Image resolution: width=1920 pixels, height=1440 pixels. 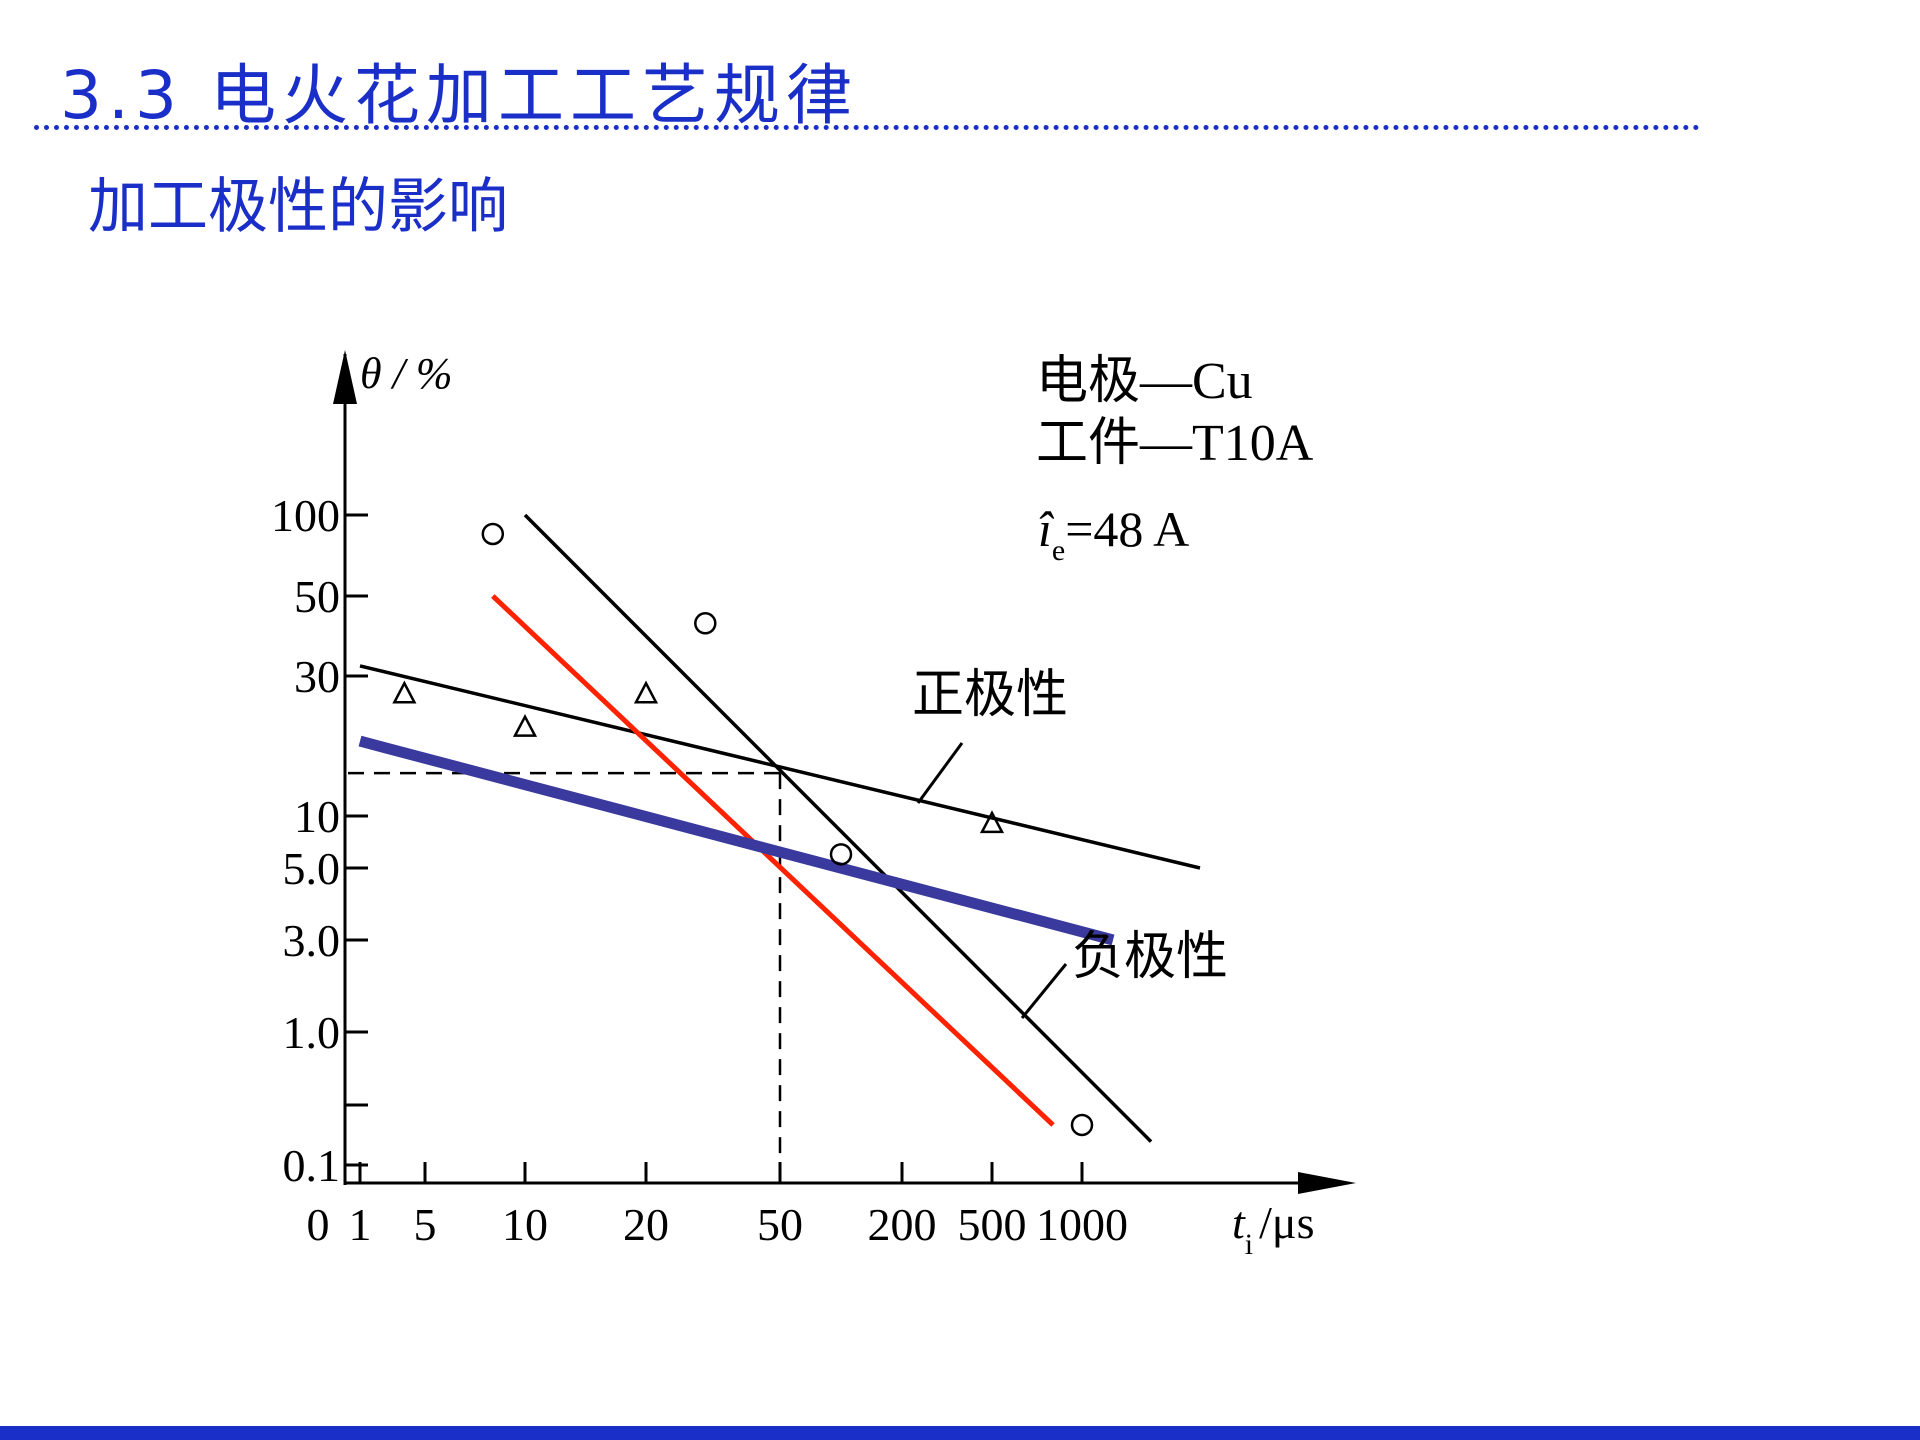 I want to click on x-tick-label: 1, so click(x=360, y=1224).